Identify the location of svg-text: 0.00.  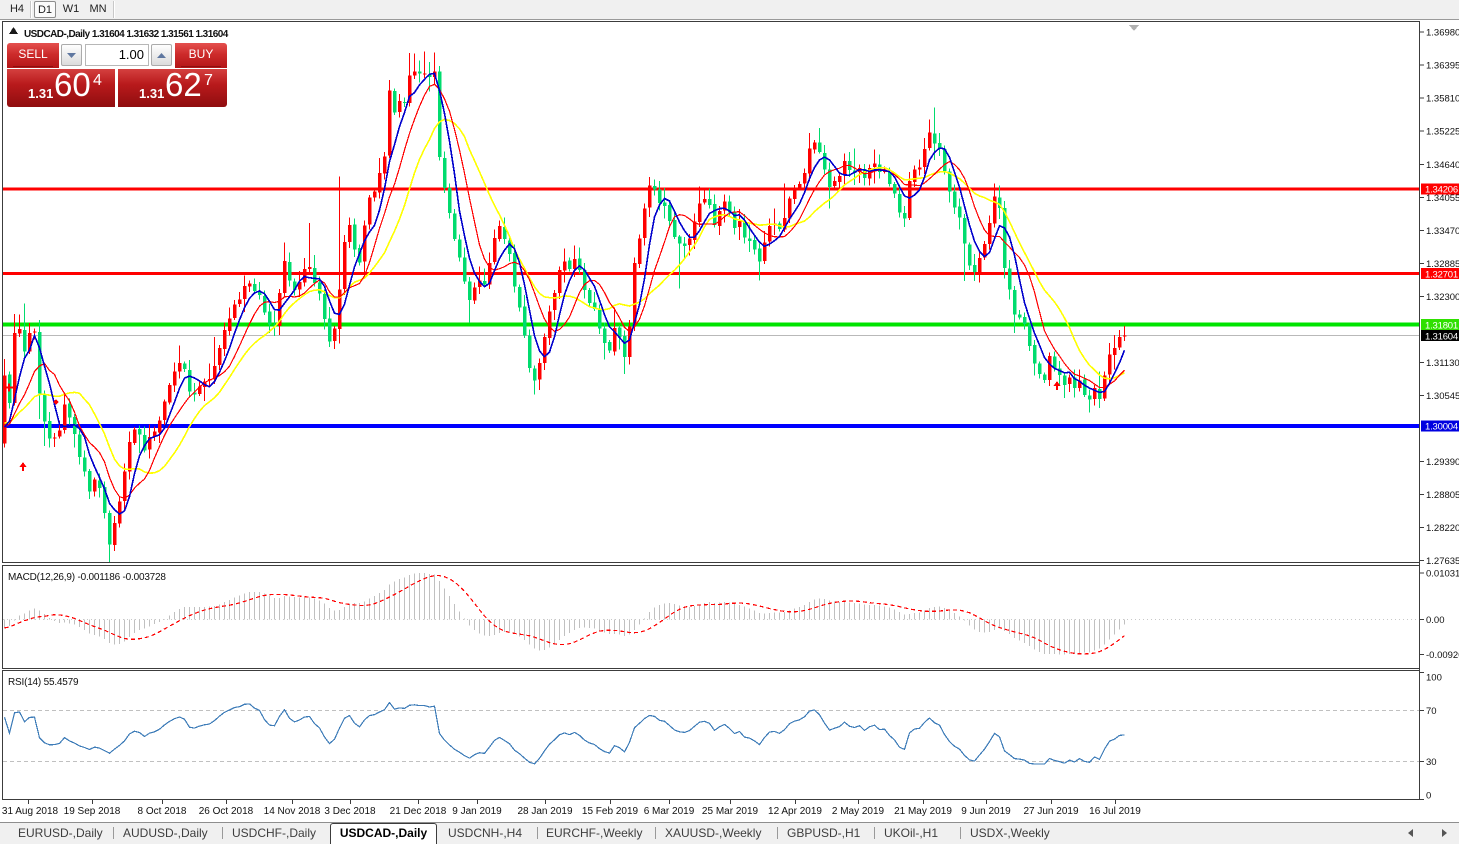
(1435, 620).